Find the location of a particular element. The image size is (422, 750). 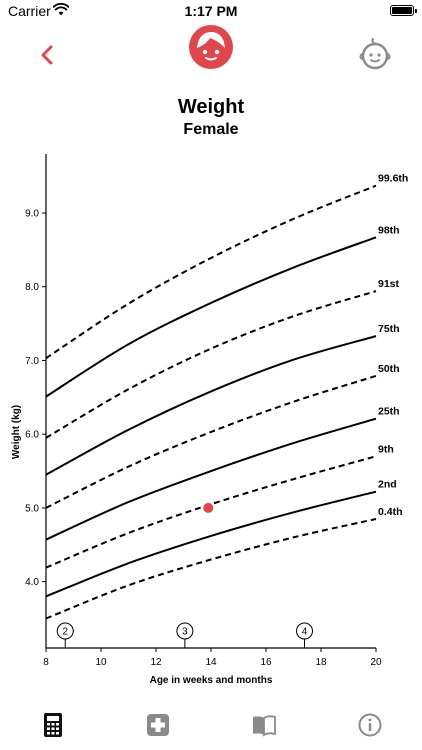

percentile-line-2nd is located at coordinates (211, 544).